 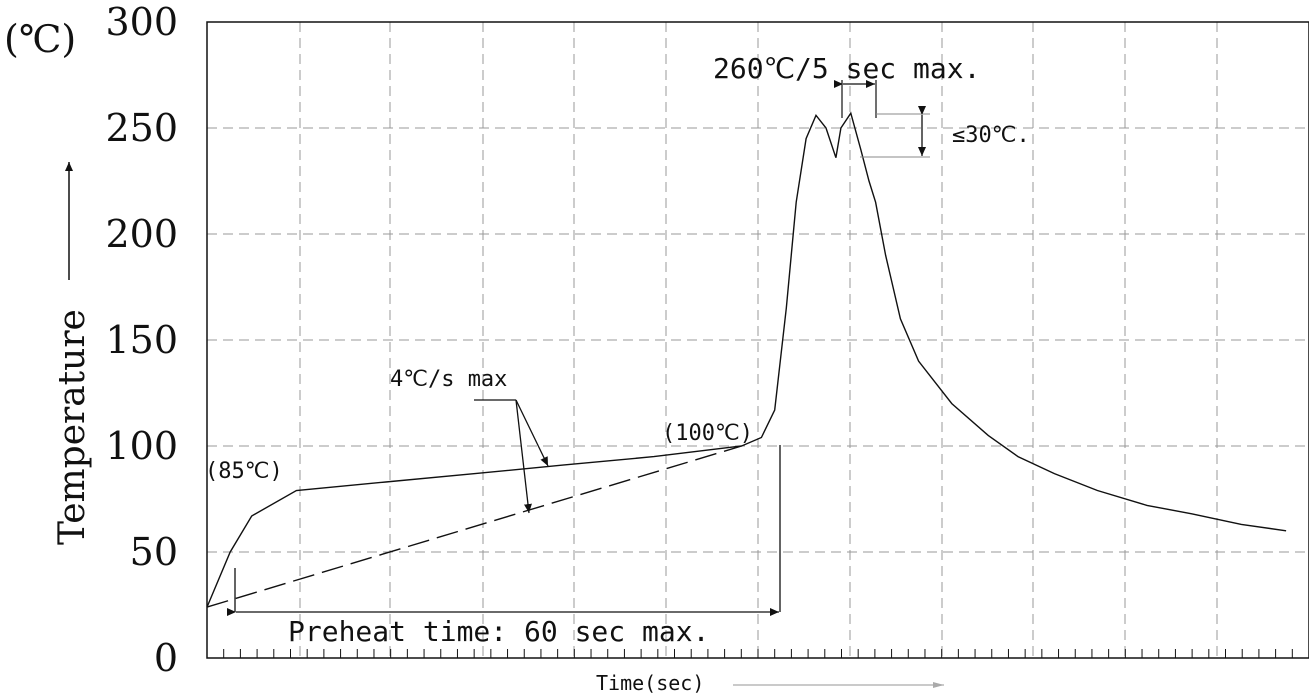 I want to click on x-axis-title: Time(sec), so click(x=650, y=683).